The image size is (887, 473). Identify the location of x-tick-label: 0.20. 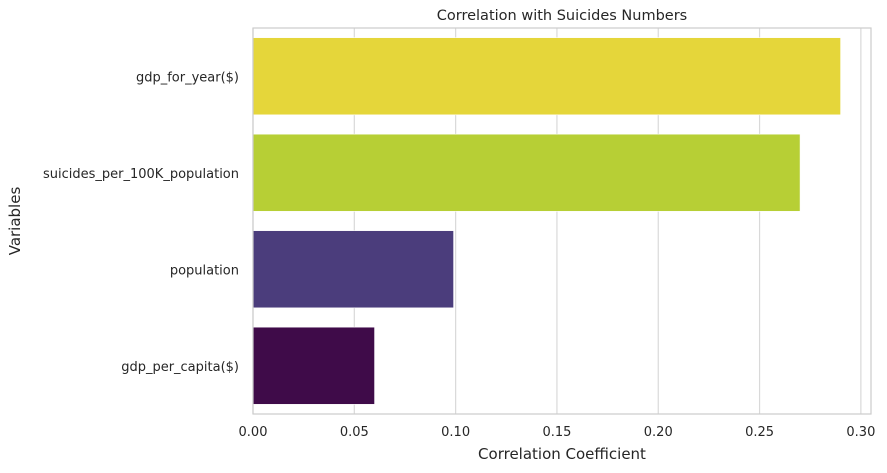
(658, 432).